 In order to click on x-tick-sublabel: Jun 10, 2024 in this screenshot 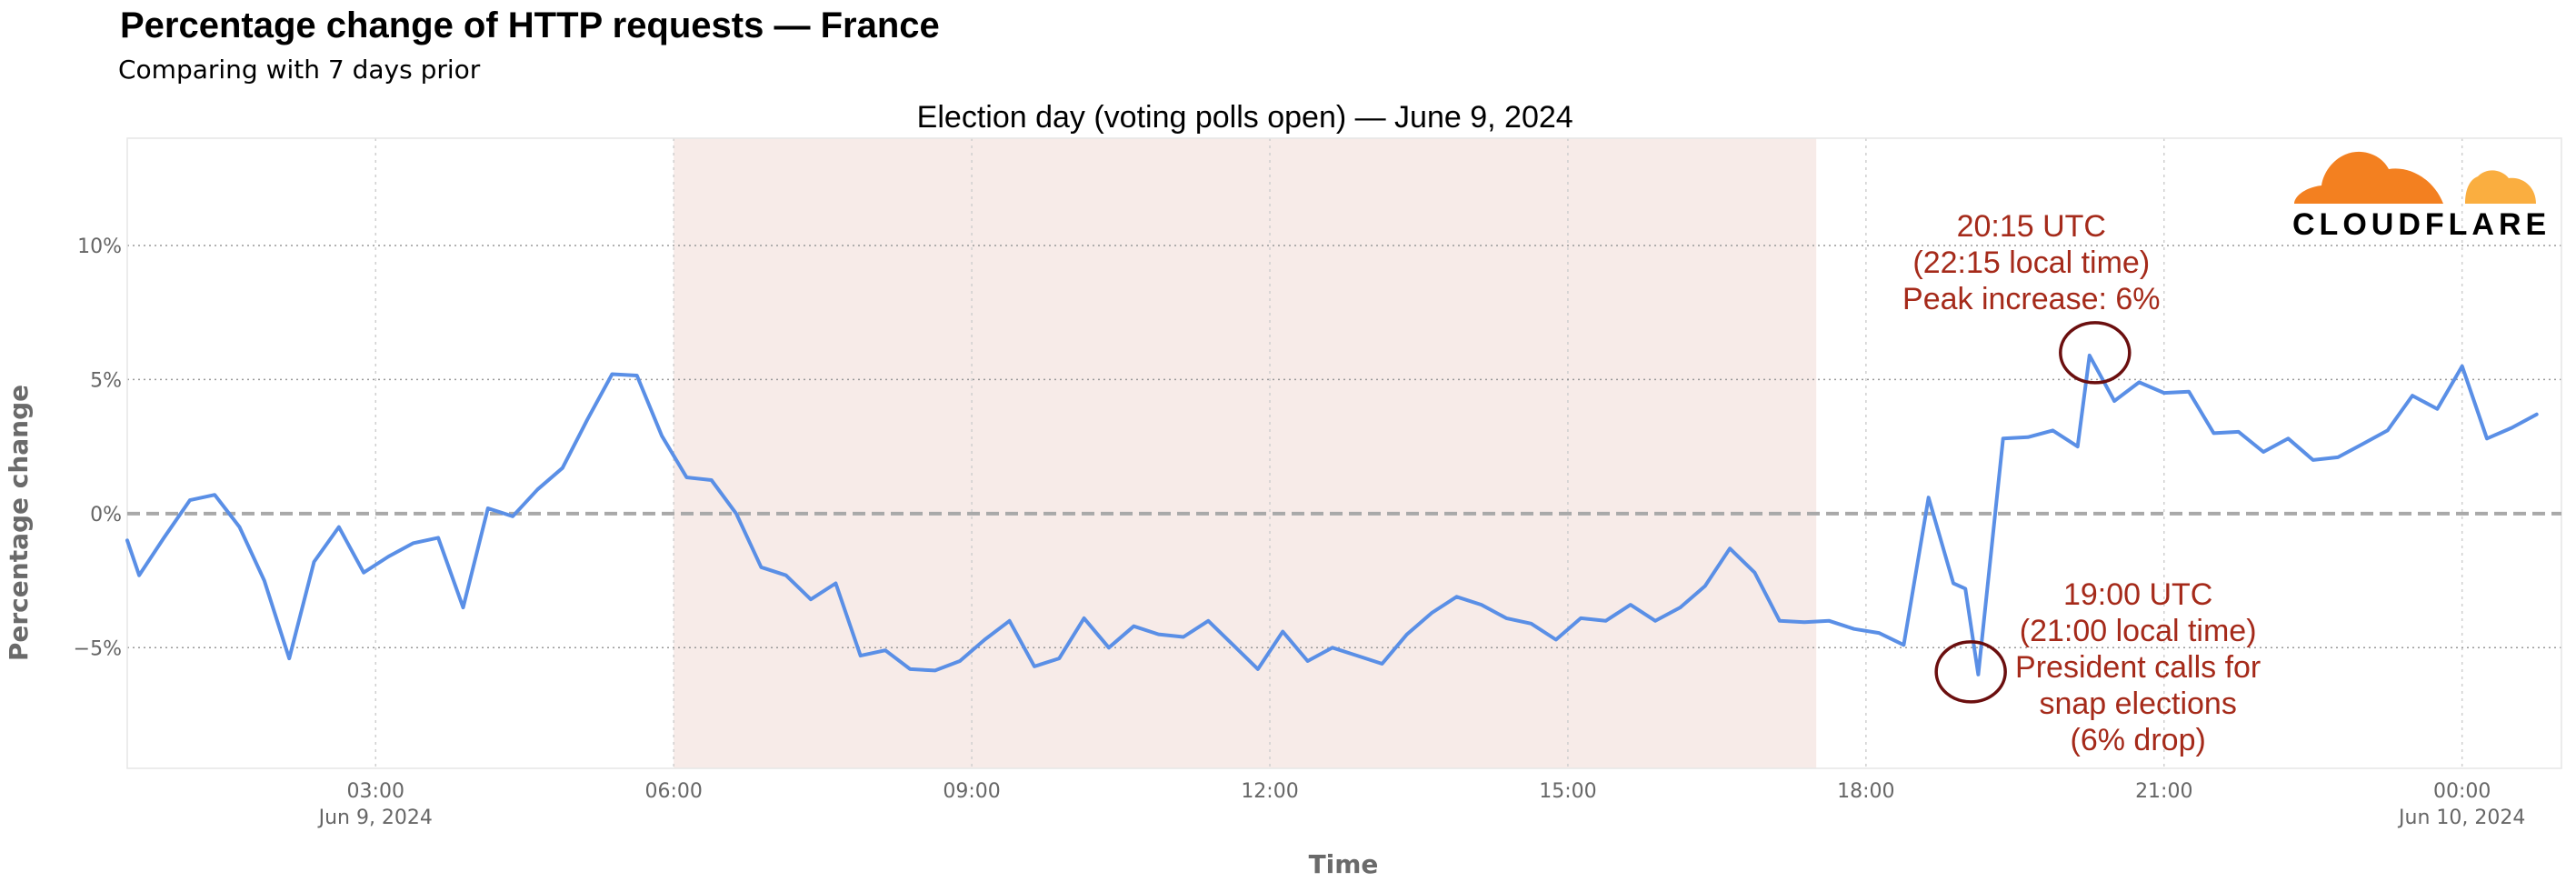, I will do `click(2461, 818)`.